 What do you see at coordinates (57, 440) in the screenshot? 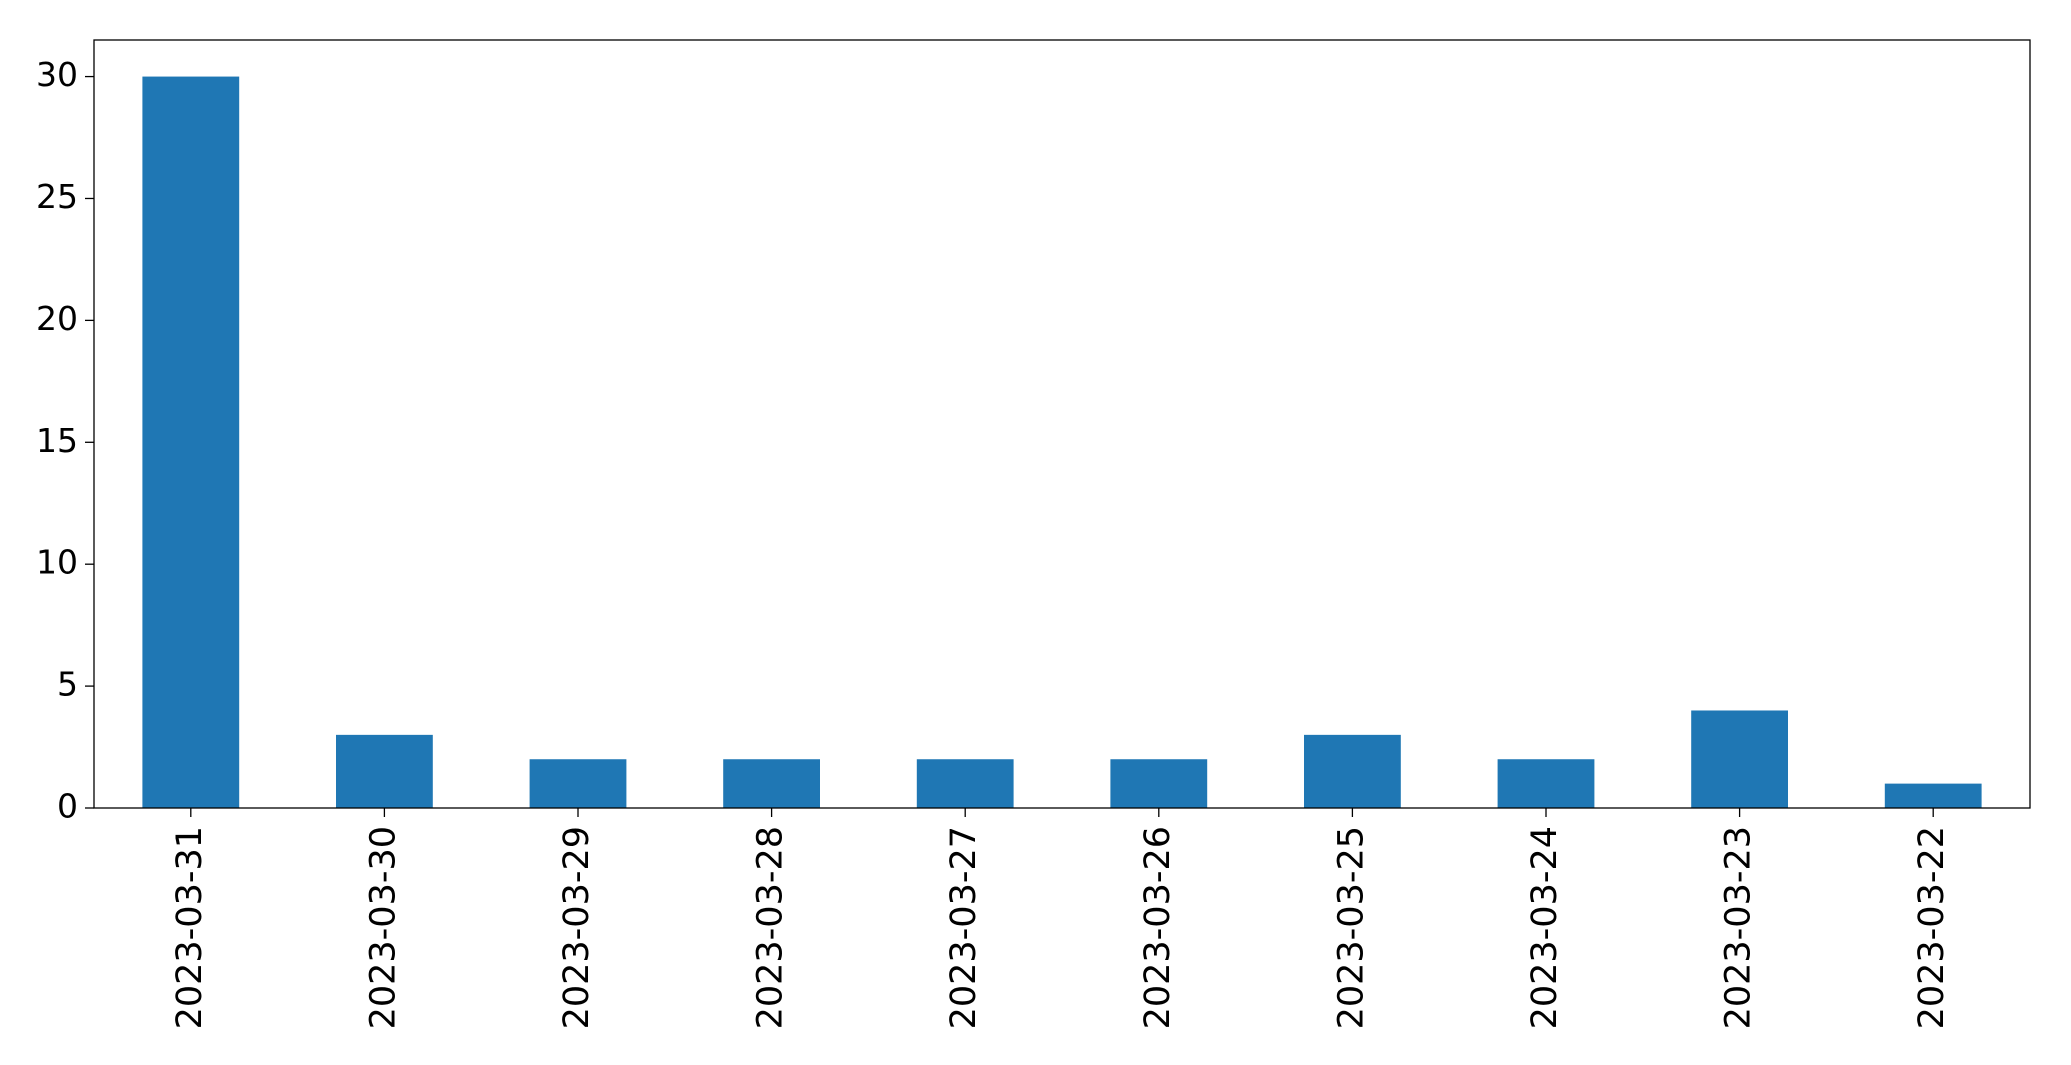
I see `y-tick-label: 15` at bounding box center [57, 440].